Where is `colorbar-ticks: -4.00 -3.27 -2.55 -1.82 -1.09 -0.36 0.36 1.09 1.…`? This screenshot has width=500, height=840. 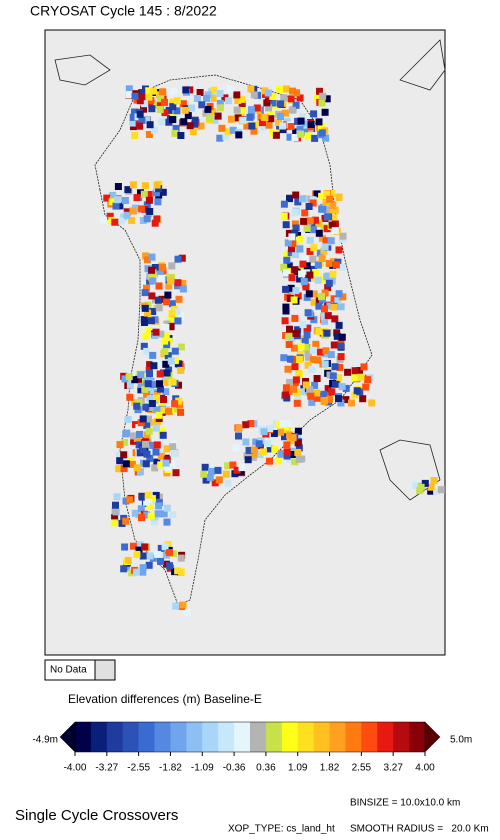 colorbar-ticks: -4.00 -3.27 -2.55 -1.82 -1.09 -0.36 0.36 1.09 1.… is located at coordinates (249, 763).